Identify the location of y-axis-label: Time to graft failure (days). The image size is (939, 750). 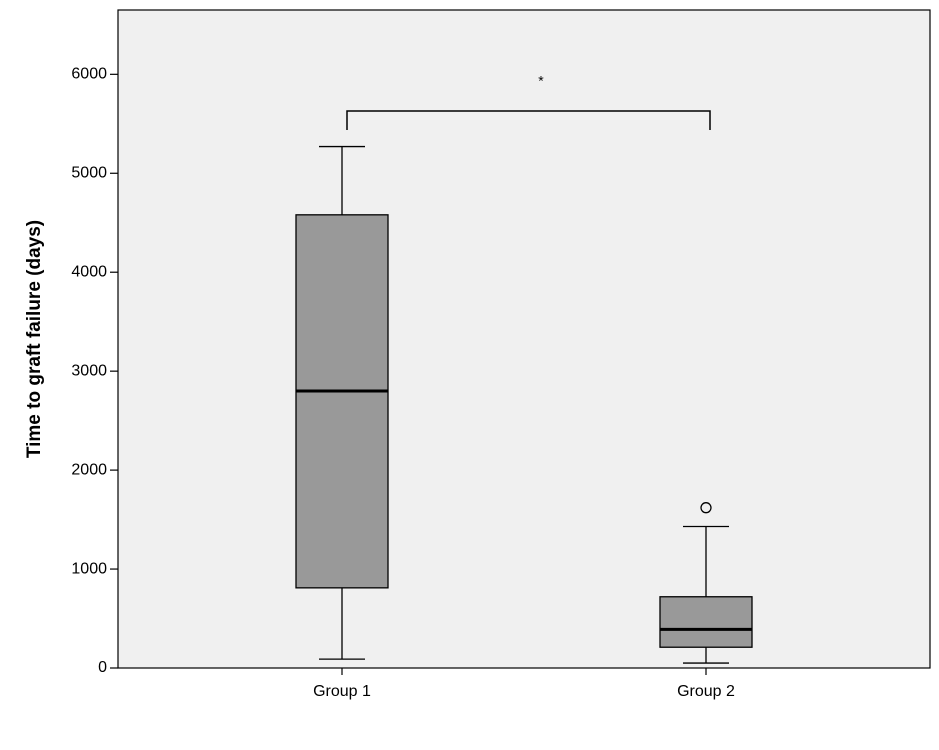
(34, 339).